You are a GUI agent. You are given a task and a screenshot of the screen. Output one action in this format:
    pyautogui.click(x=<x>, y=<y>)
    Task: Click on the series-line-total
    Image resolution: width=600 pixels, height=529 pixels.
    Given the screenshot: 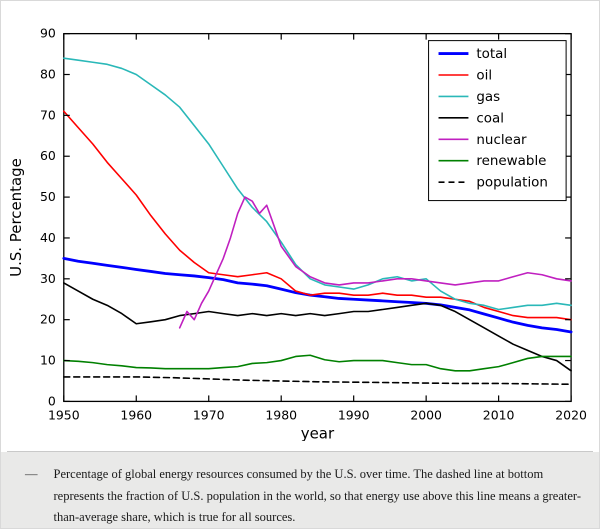 What is the action you would take?
    pyautogui.click(x=317, y=295)
    